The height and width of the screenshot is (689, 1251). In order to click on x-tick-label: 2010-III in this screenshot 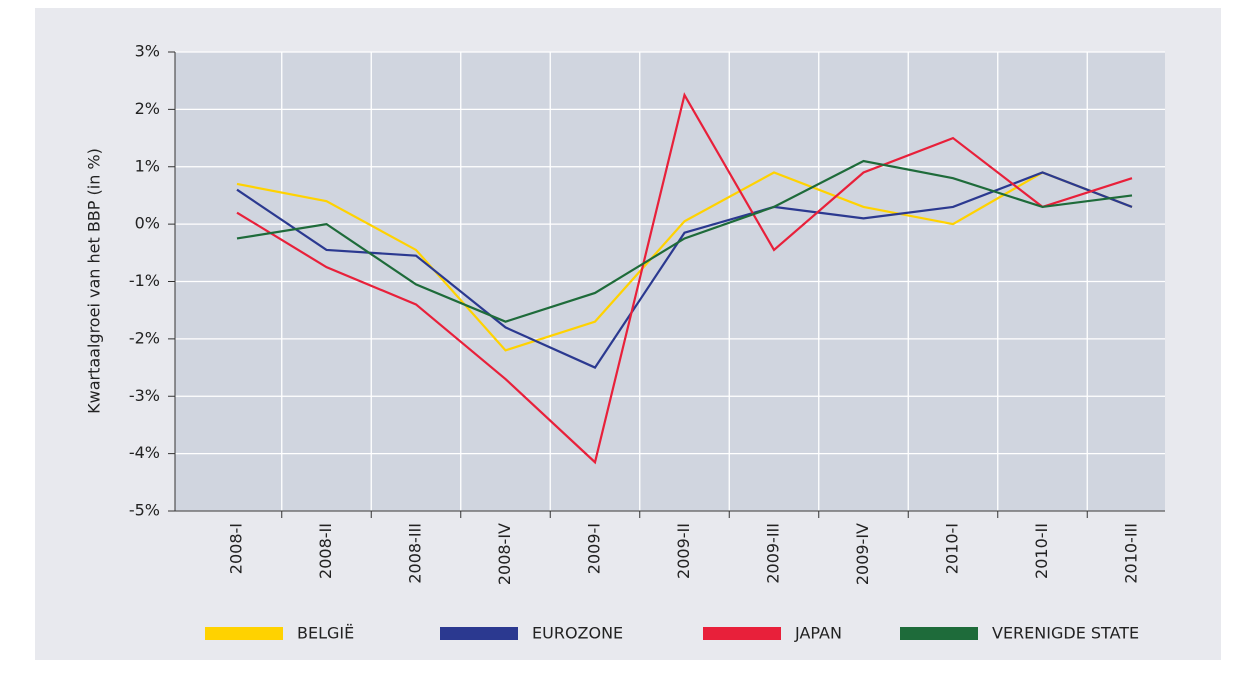, I will do `click(1131, 553)`.